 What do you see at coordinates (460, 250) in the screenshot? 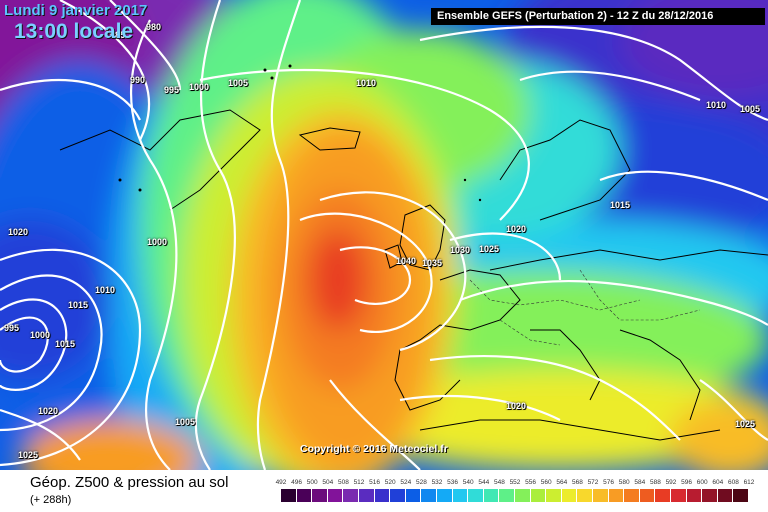
I see `isobar-label: 1030` at bounding box center [460, 250].